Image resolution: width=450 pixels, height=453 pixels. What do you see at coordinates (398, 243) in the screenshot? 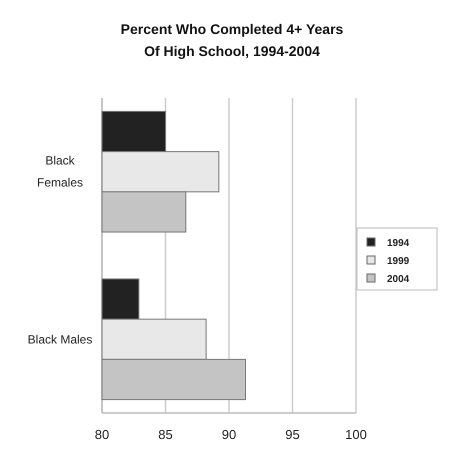
I see `legend-label: 1994` at bounding box center [398, 243].